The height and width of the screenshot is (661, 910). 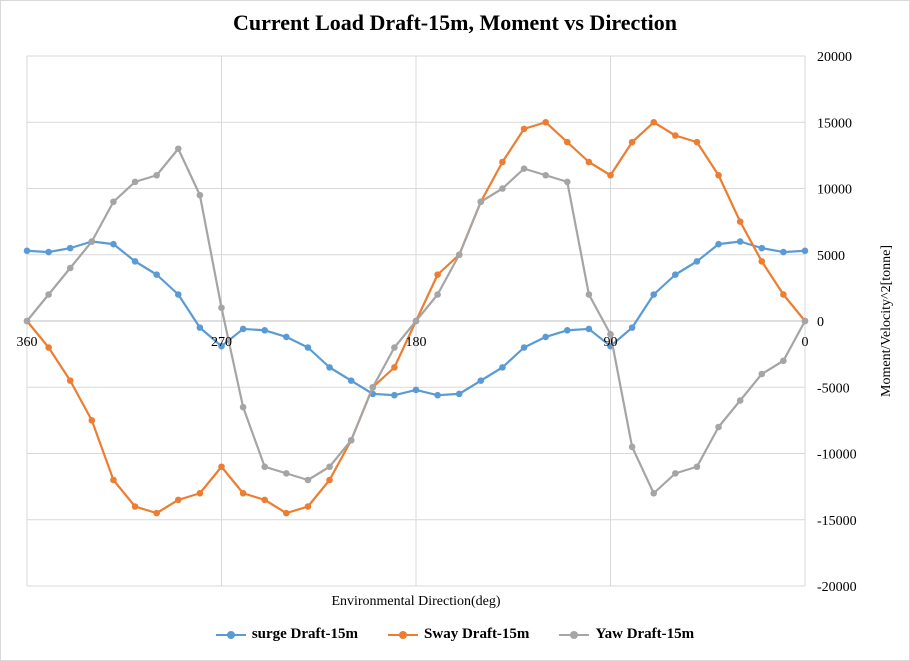 I want to click on y-tick-label: -5000, so click(x=833, y=388).